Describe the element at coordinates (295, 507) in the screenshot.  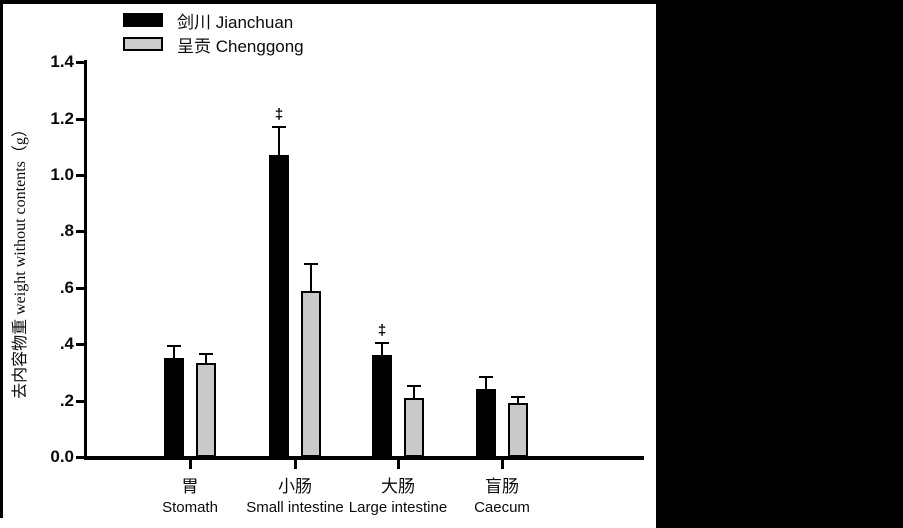
I see `category-label-en-small-intestine: Small intestine` at that location.